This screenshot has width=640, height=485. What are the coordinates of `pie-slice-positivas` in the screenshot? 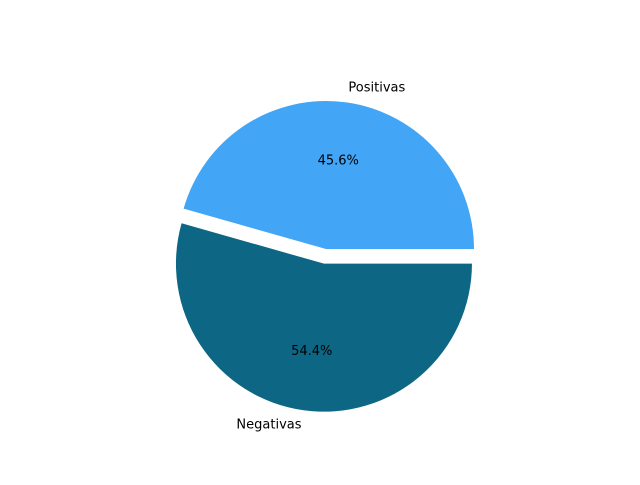 It's located at (328, 175).